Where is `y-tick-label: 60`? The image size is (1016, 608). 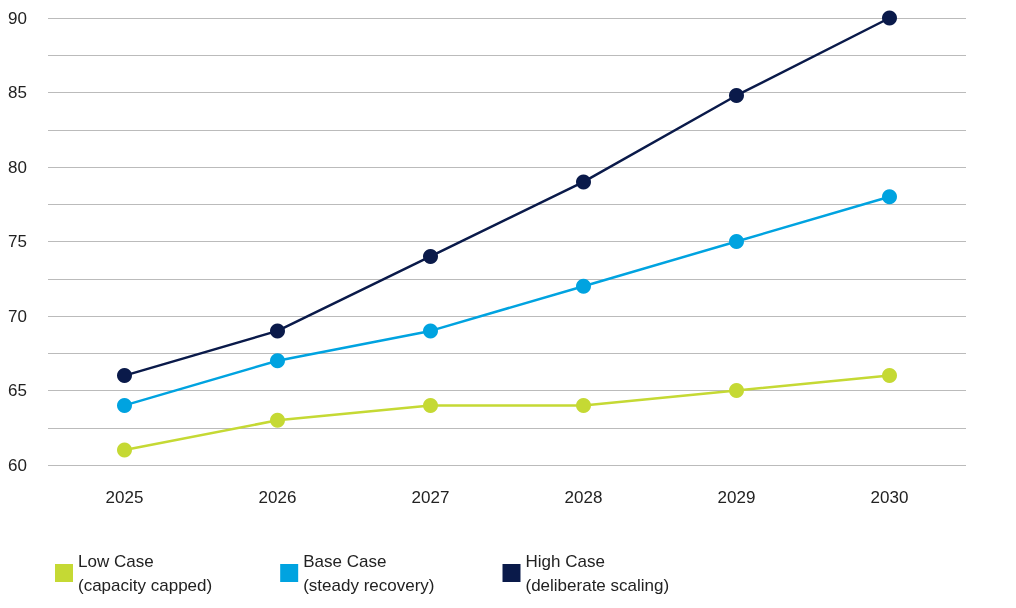
y-tick-label: 60 is located at coordinates (17, 465).